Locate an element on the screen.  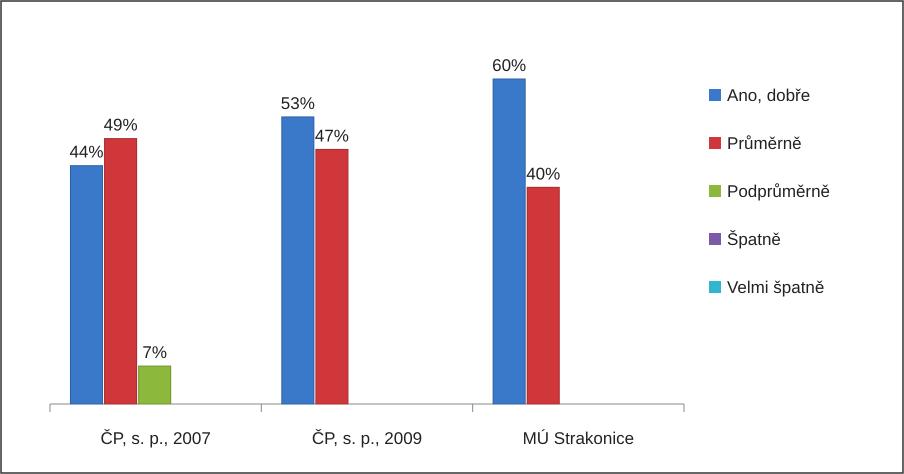
x-tick-label: ČP, s. p., 2007 is located at coordinates (155, 438).